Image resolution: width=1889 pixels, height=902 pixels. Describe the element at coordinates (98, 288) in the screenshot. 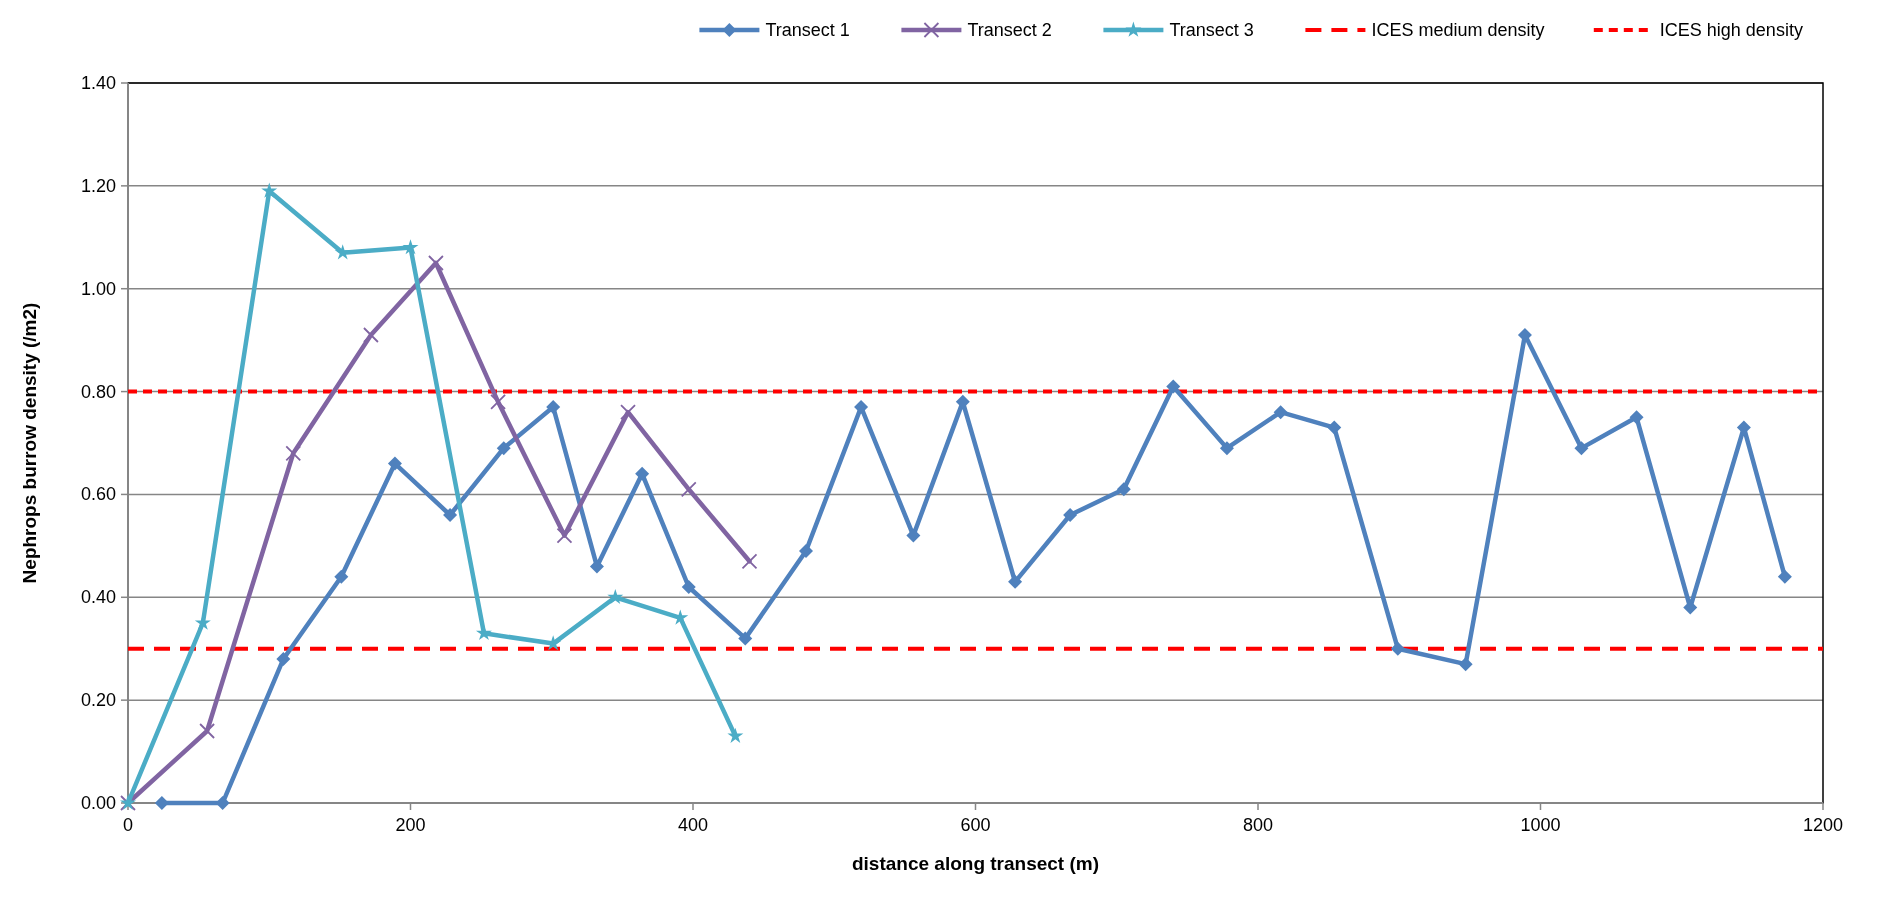

I see `y-tick-label: 1.00` at that location.